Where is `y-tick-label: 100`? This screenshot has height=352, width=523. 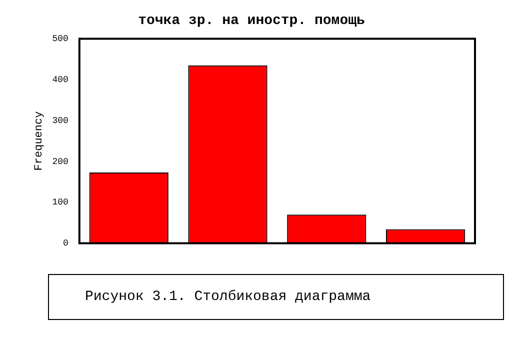 y-tick-label: 100 is located at coordinates (60, 203).